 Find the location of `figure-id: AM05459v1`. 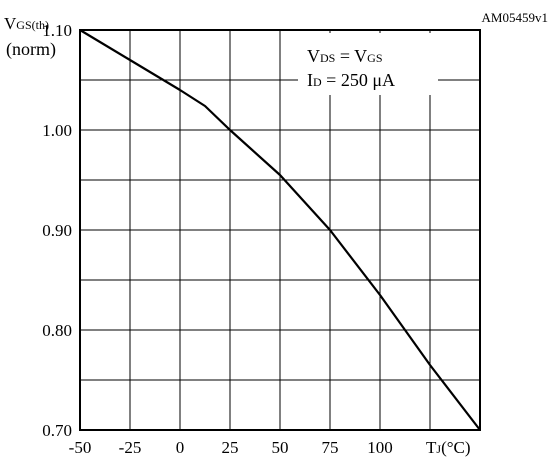

figure-id: AM05459v1 is located at coordinates (515, 17).